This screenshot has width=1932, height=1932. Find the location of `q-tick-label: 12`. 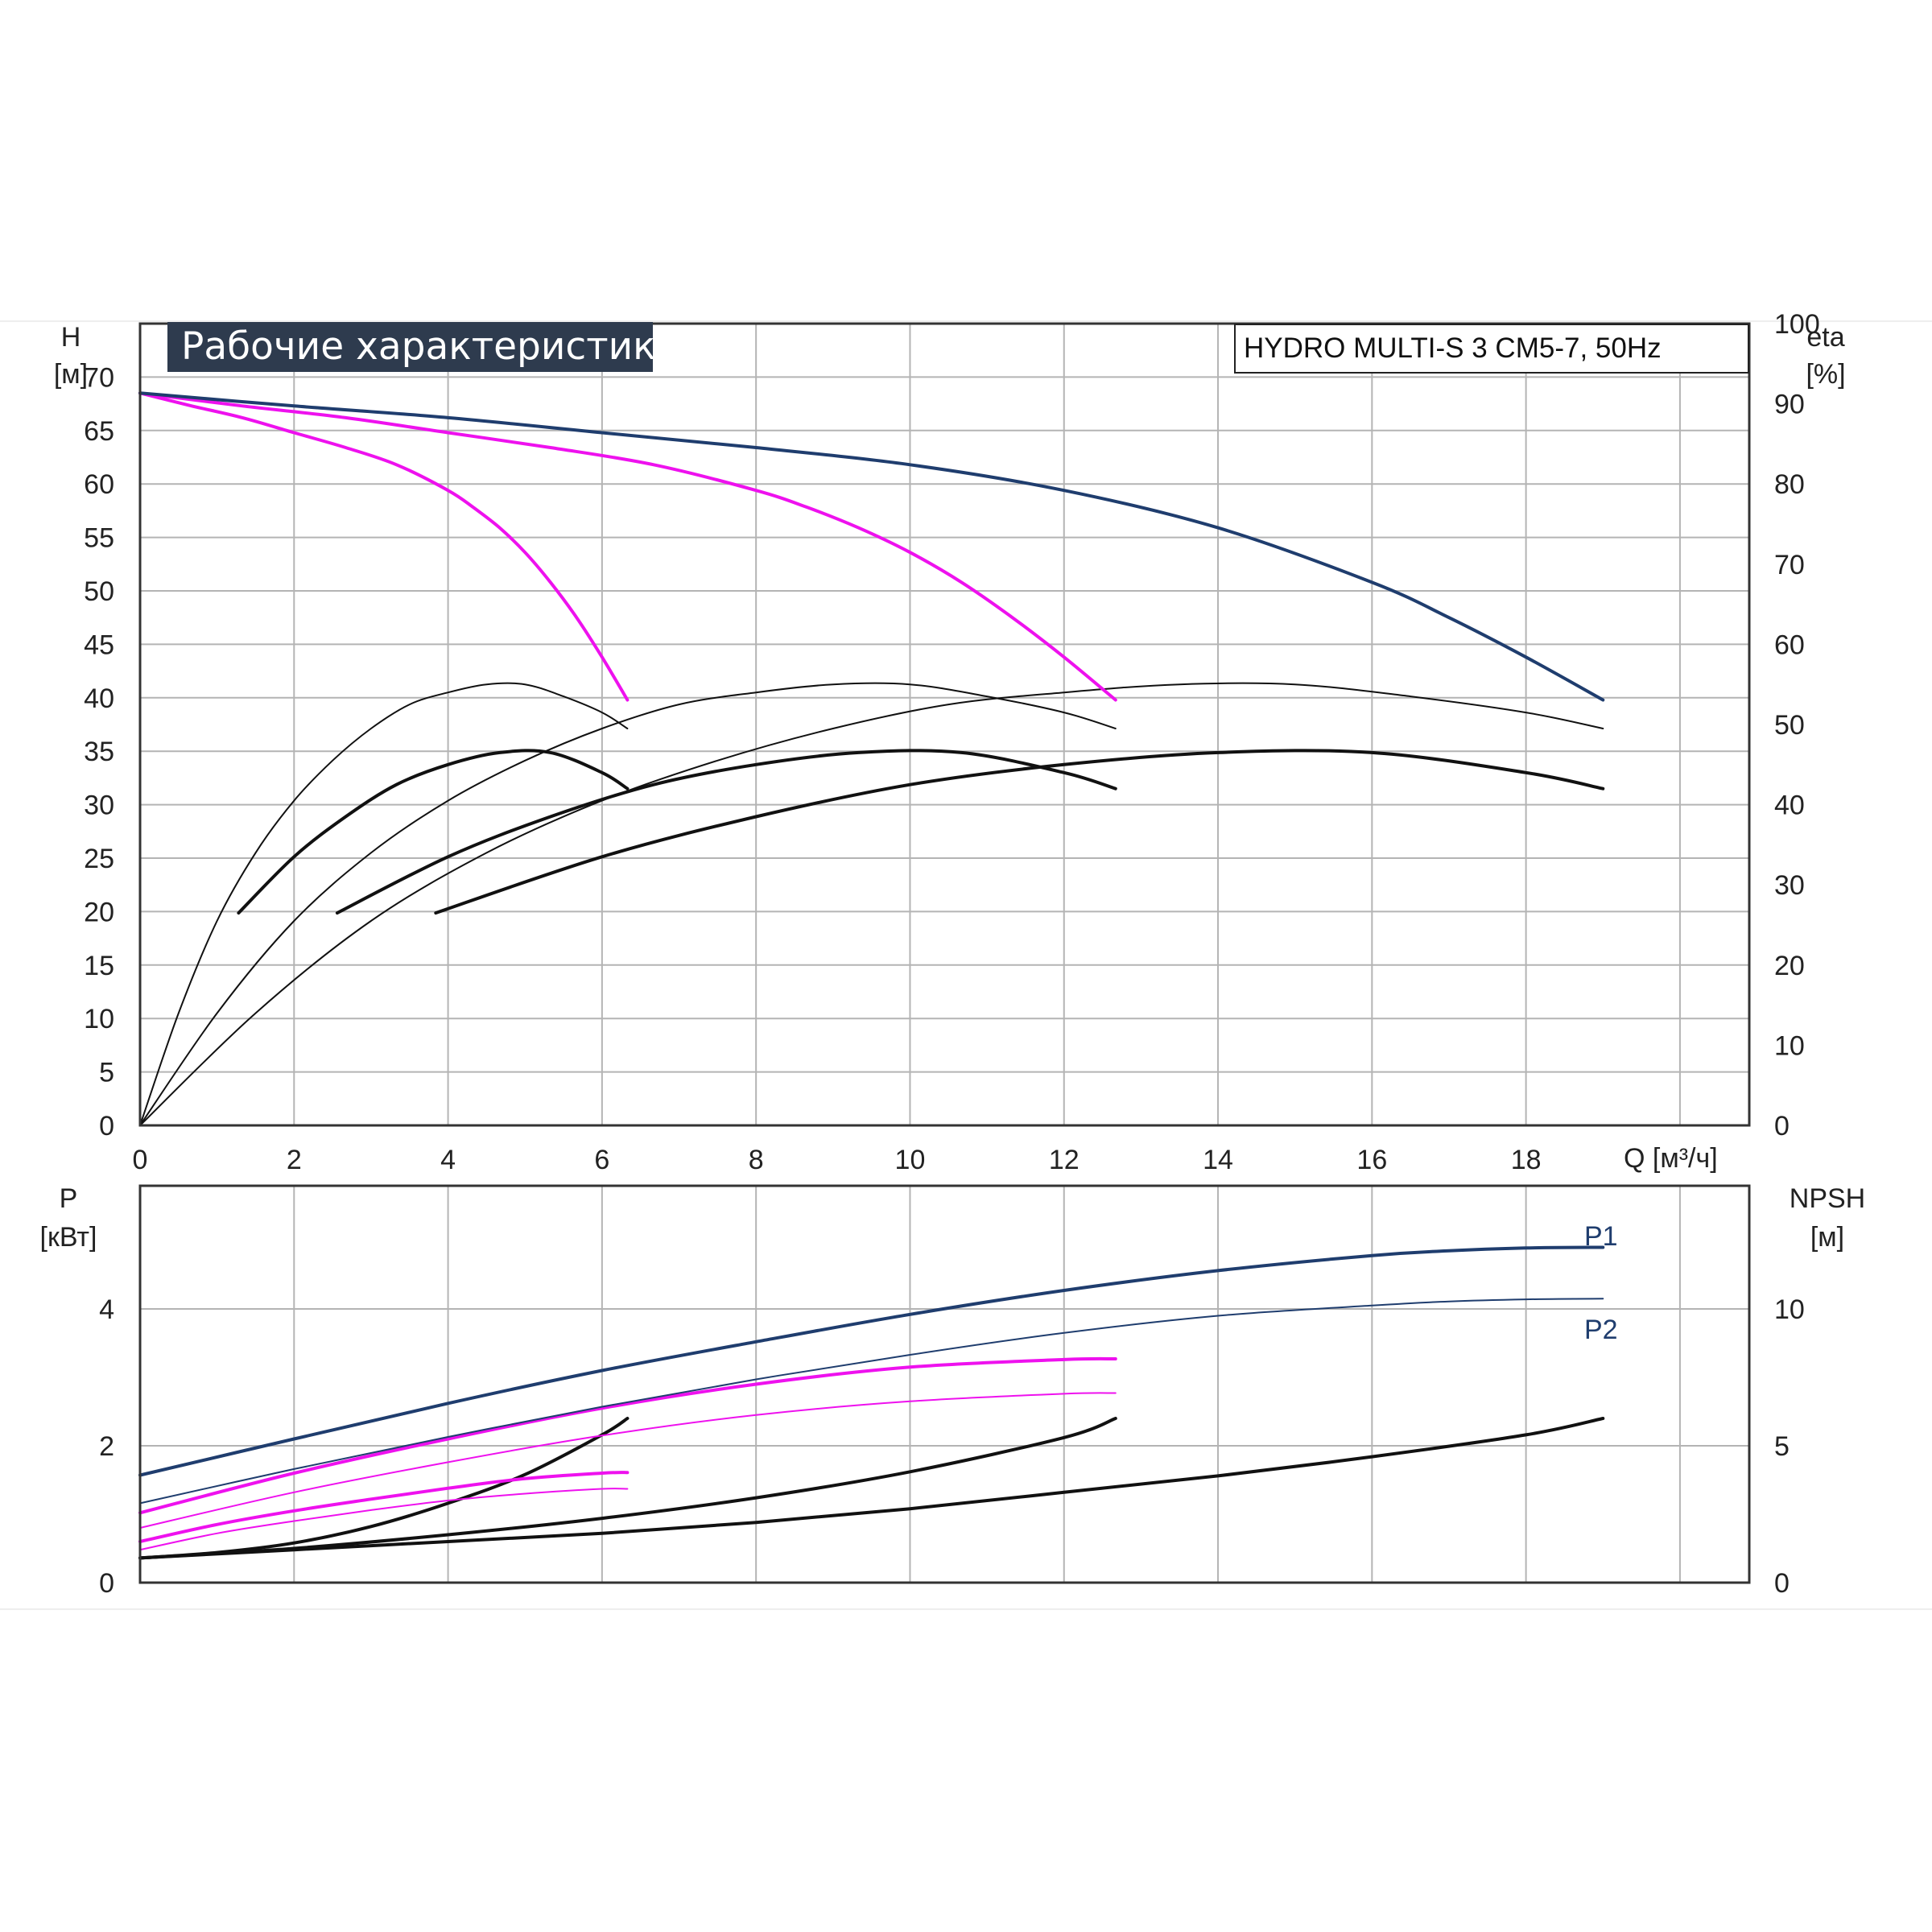

q-tick-label: 12 is located at coordinates (1064, 1160).